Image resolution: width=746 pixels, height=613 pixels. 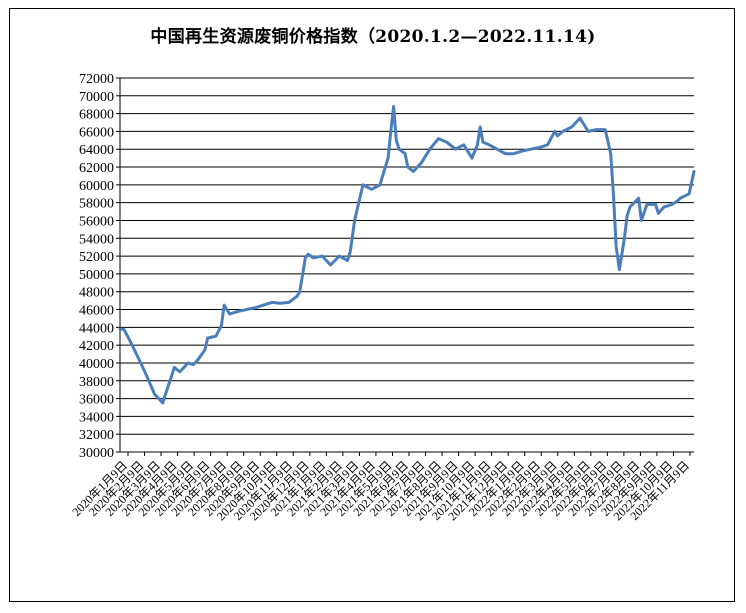 What do you see at coordinates (96, 293) in the screenshot?
I see `y-tick-label: 48000` at bounding box center [96, 293].